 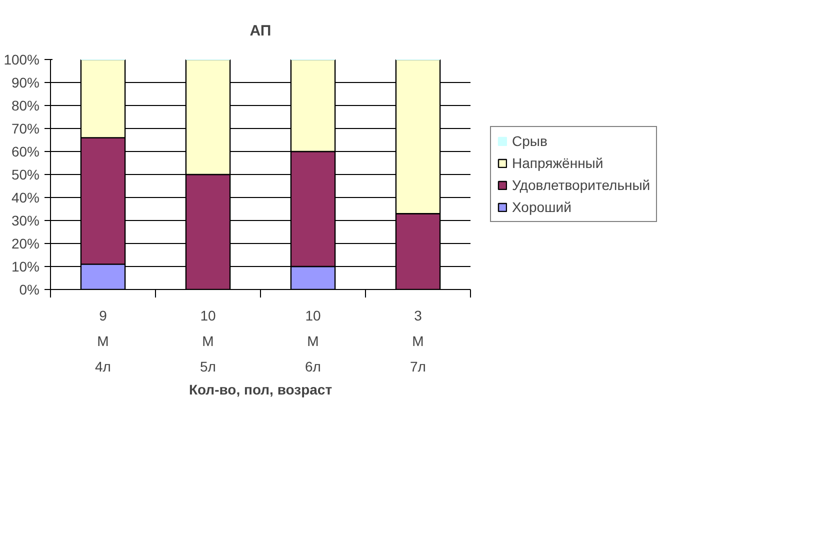 I want to click on y-tick-label: 80%, so click(x=25, y=106).